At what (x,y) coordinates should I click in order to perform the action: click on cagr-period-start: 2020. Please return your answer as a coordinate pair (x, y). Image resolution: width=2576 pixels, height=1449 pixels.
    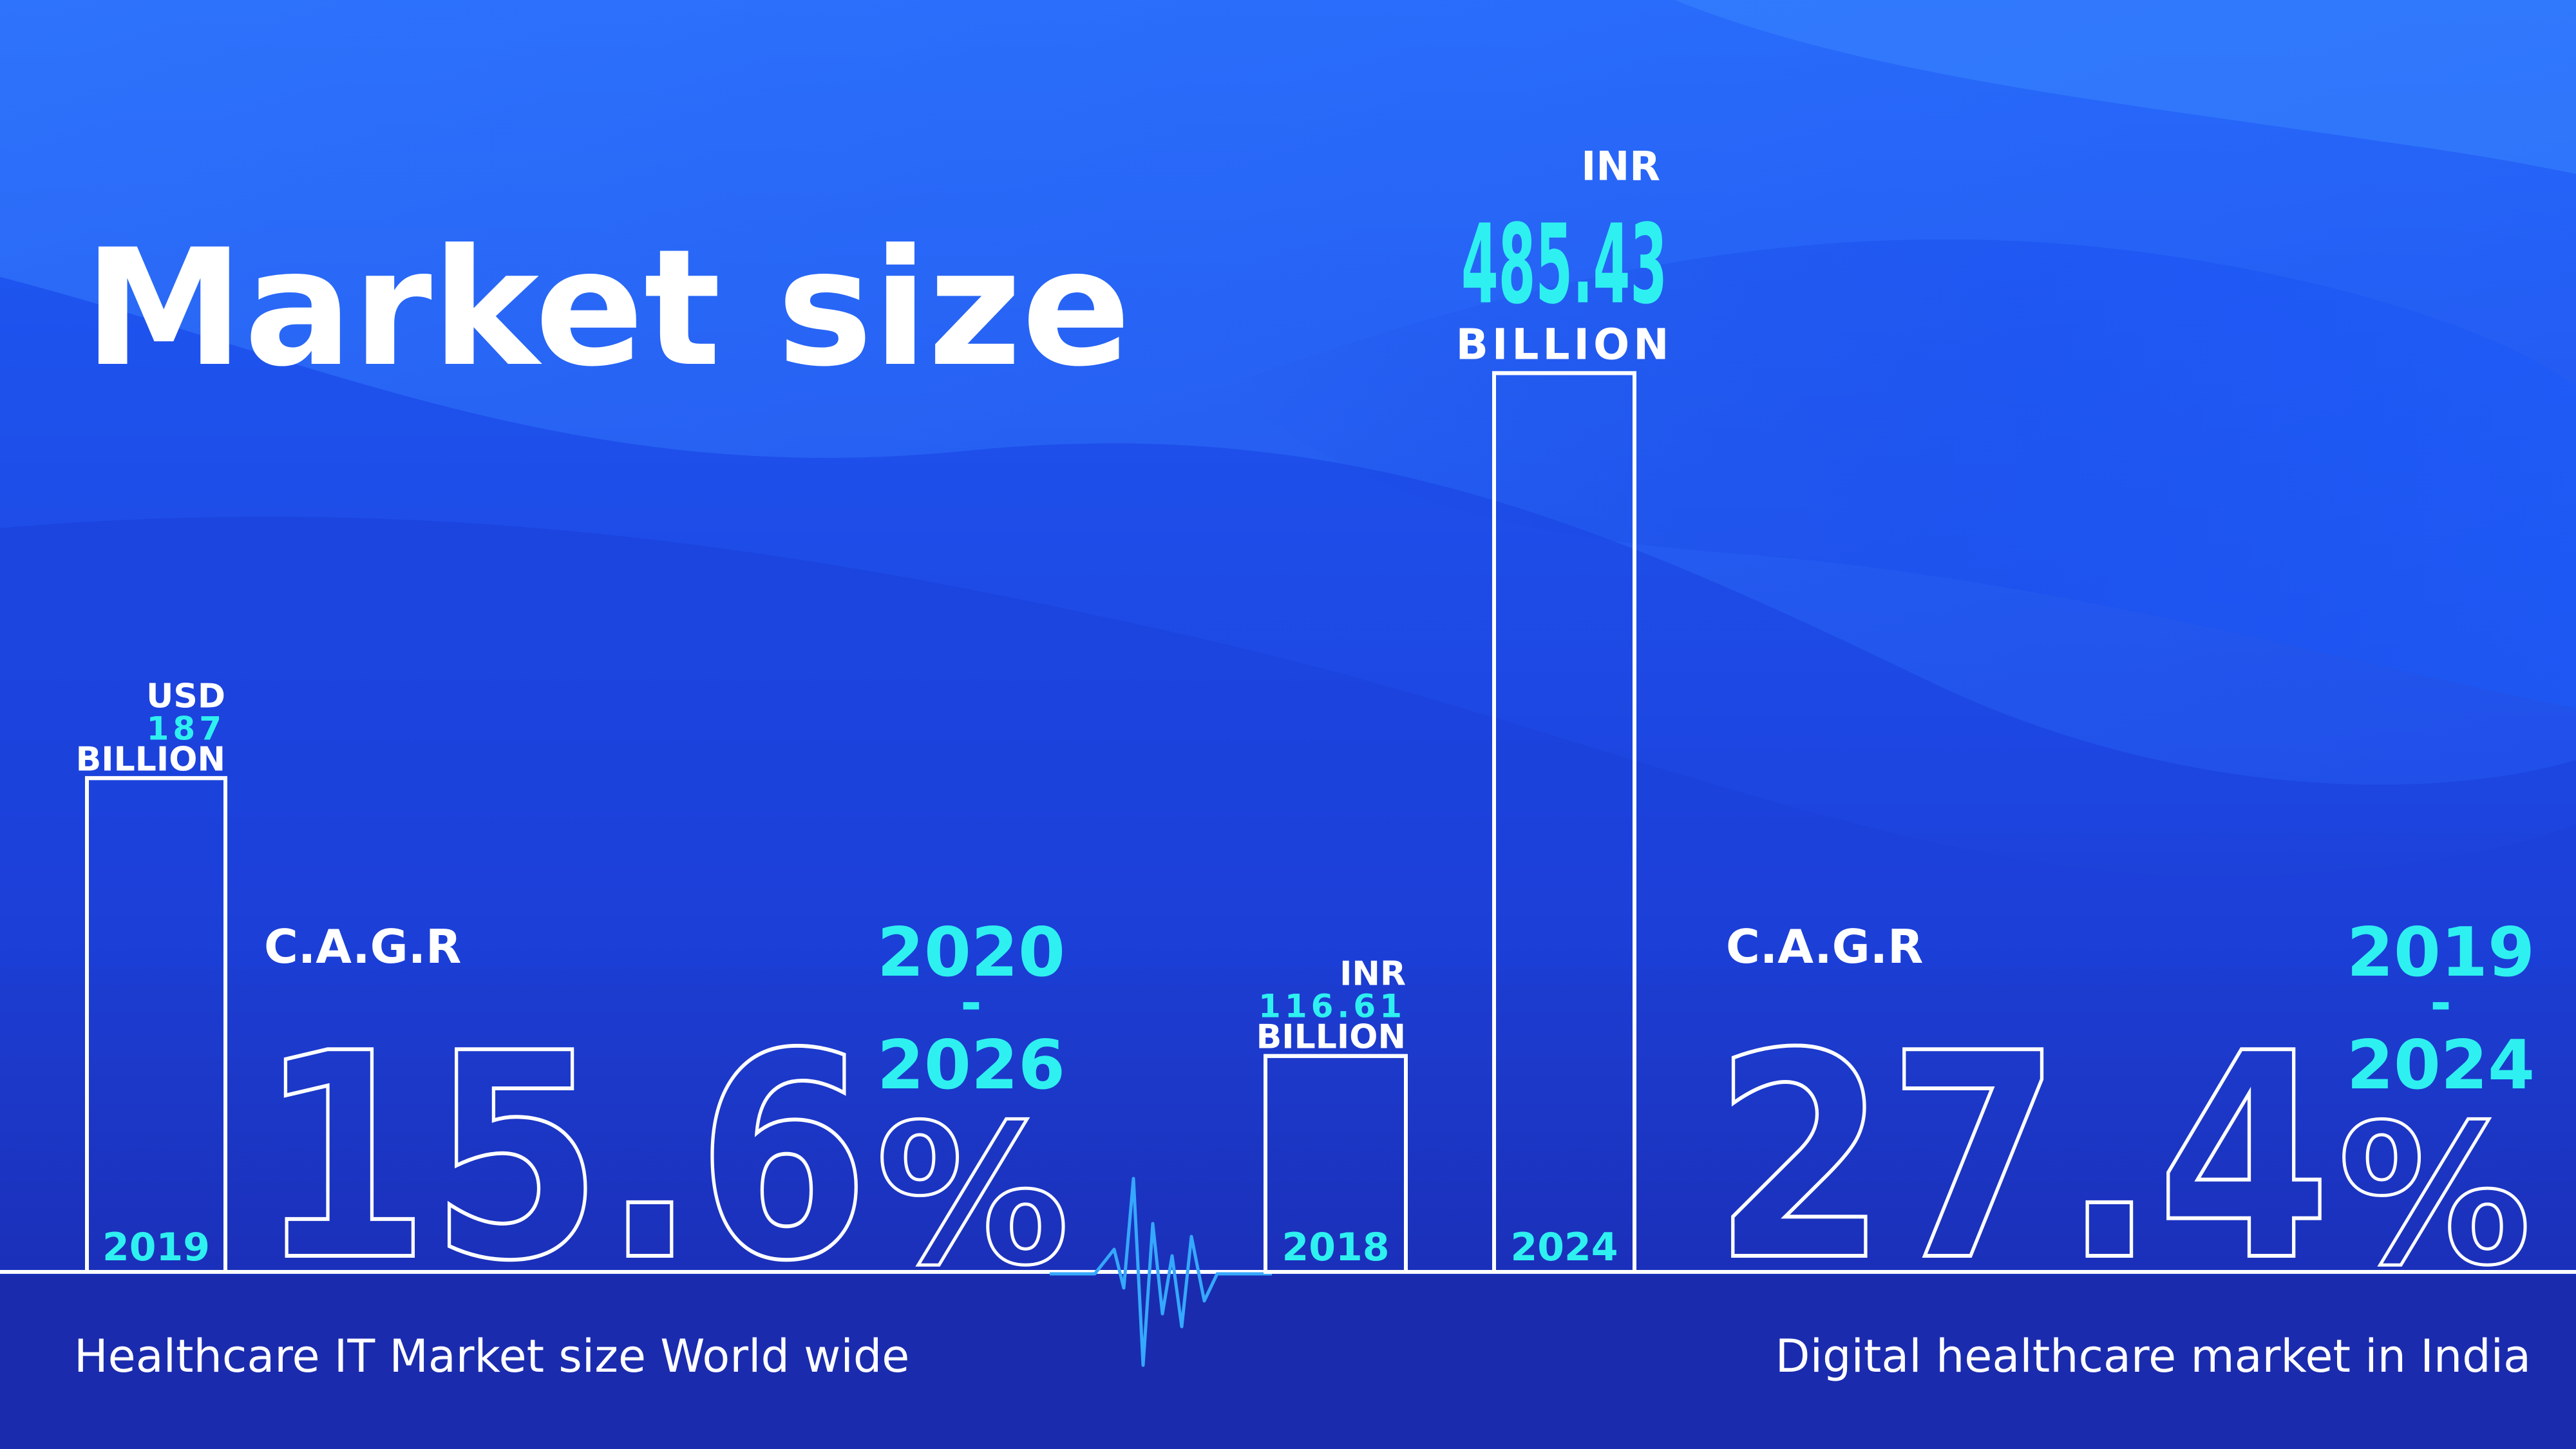
    Looking at the image, I should click on (971, 952).